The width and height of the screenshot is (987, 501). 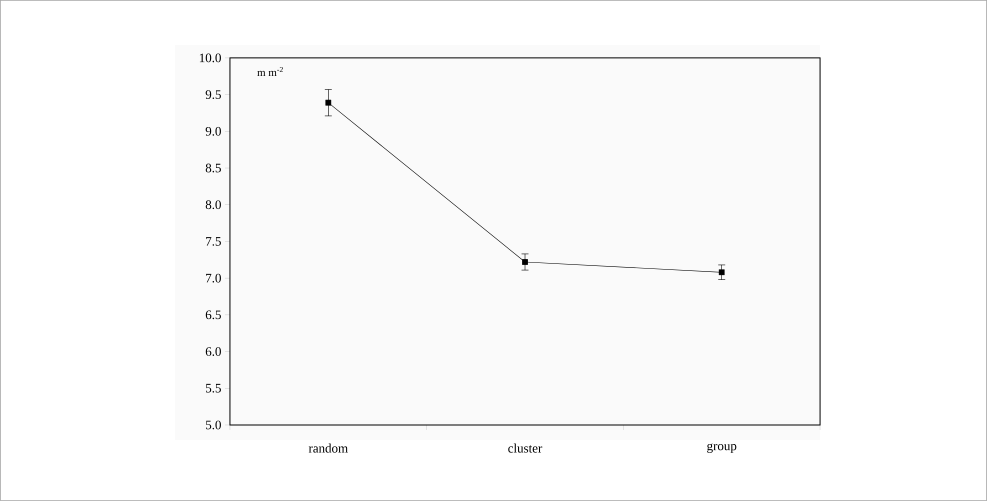 I want to click on y-tick-label: 9.5, so click(x=213, y=95).